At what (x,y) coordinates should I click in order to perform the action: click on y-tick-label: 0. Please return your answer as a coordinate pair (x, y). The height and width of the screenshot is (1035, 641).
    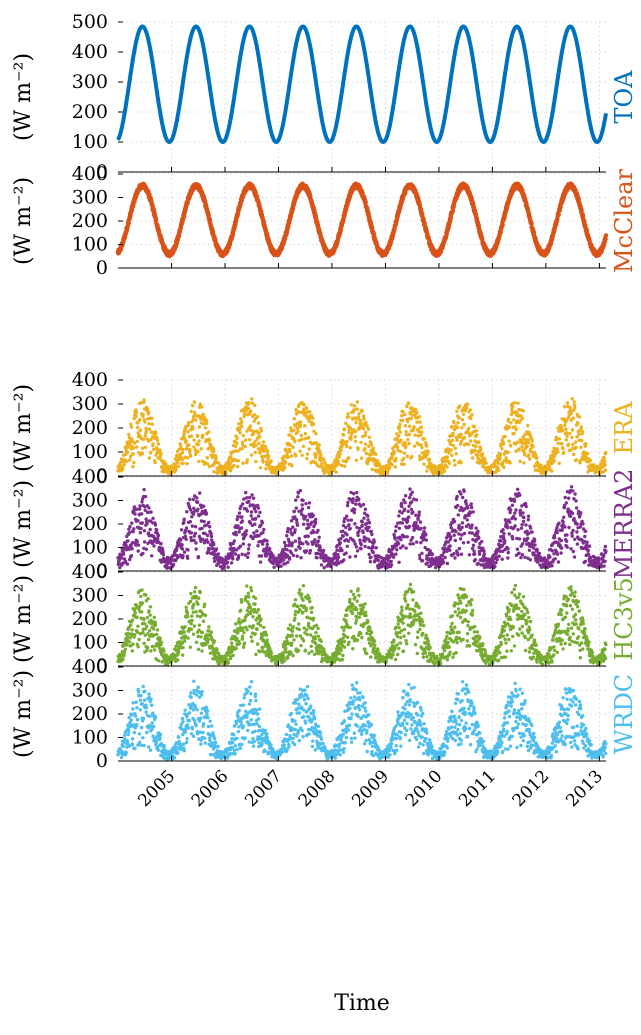
    Looking at the image, I should click on (102, 268).